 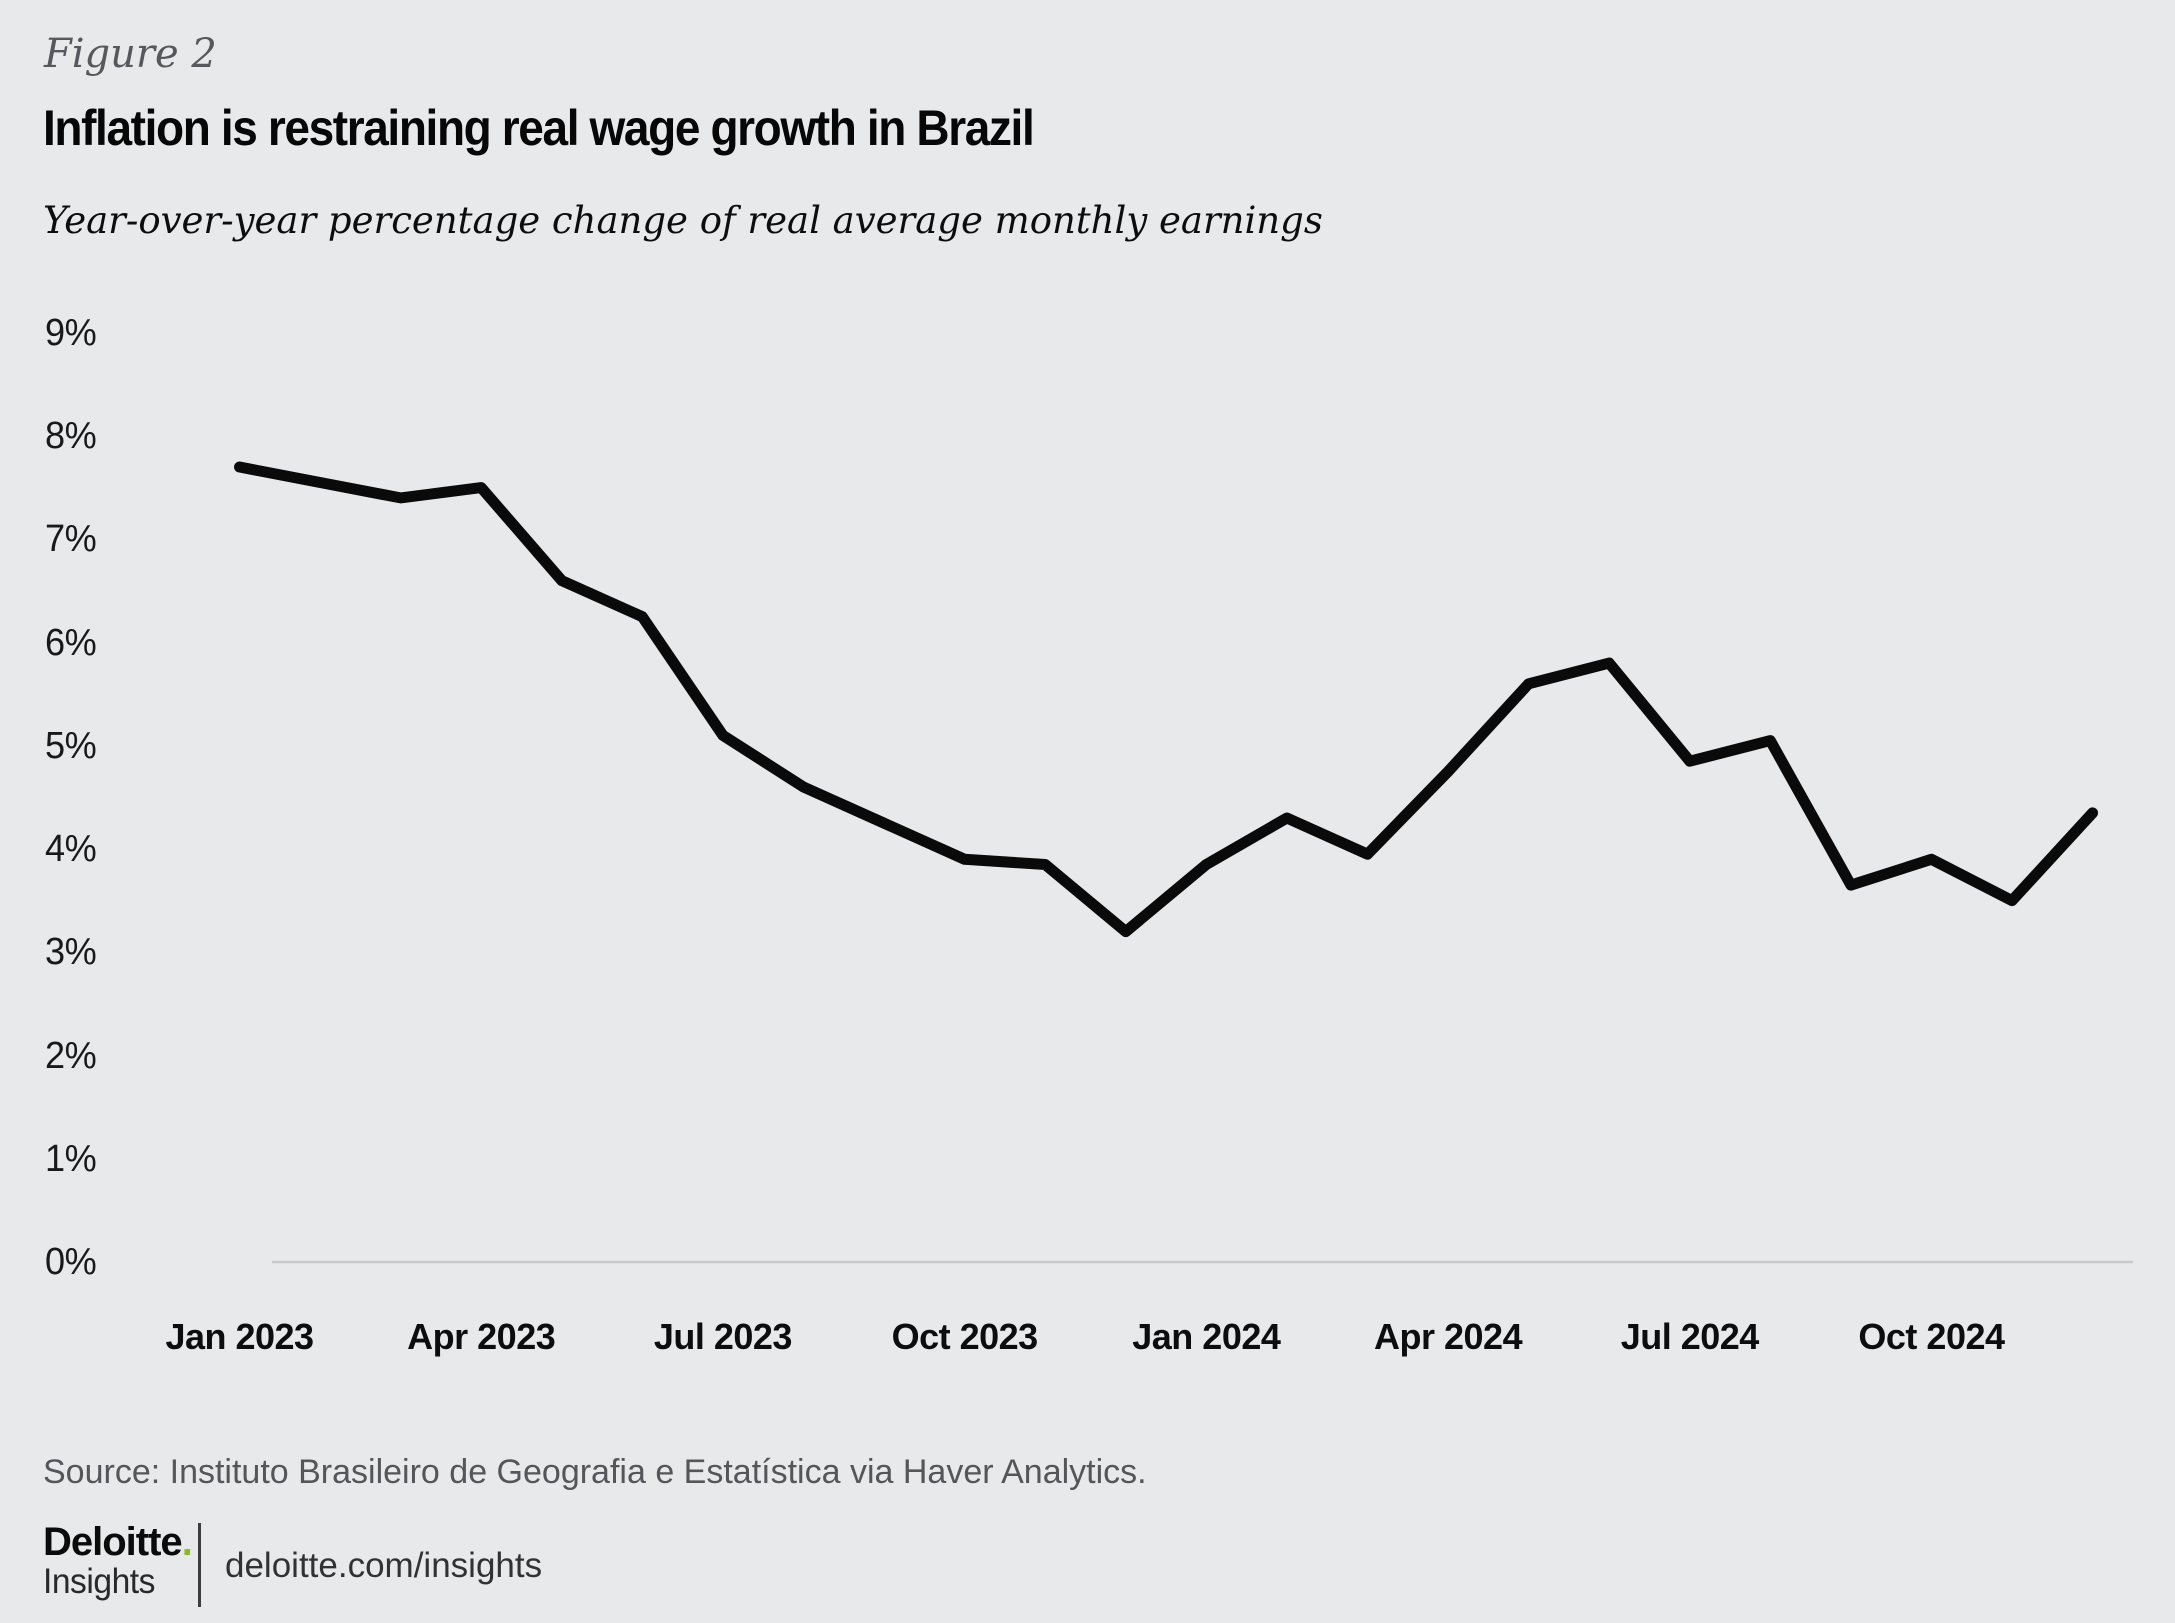 What do you see at coordinates (71, 332) in the screenshot?
I see `y-axis-tick: 9%` at bounding box center [71, 332].